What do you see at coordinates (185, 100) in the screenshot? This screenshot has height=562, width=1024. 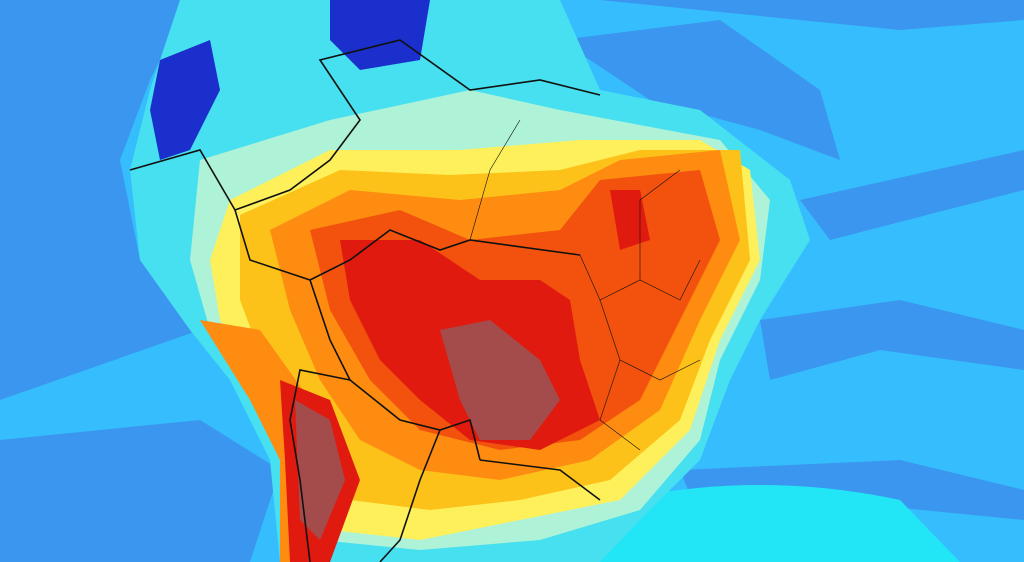 I see `andes-navy` at bounding box center [185, 100].